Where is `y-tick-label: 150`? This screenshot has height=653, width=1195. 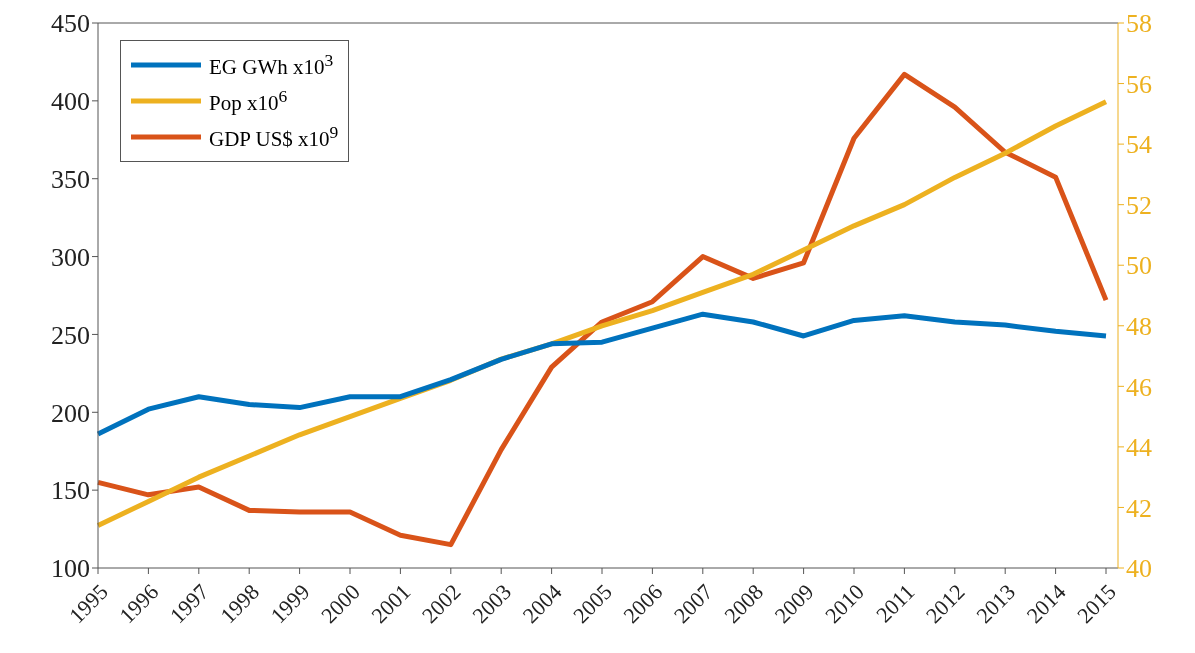 y-tick-label: 150 is located at coordinates (70, 491).